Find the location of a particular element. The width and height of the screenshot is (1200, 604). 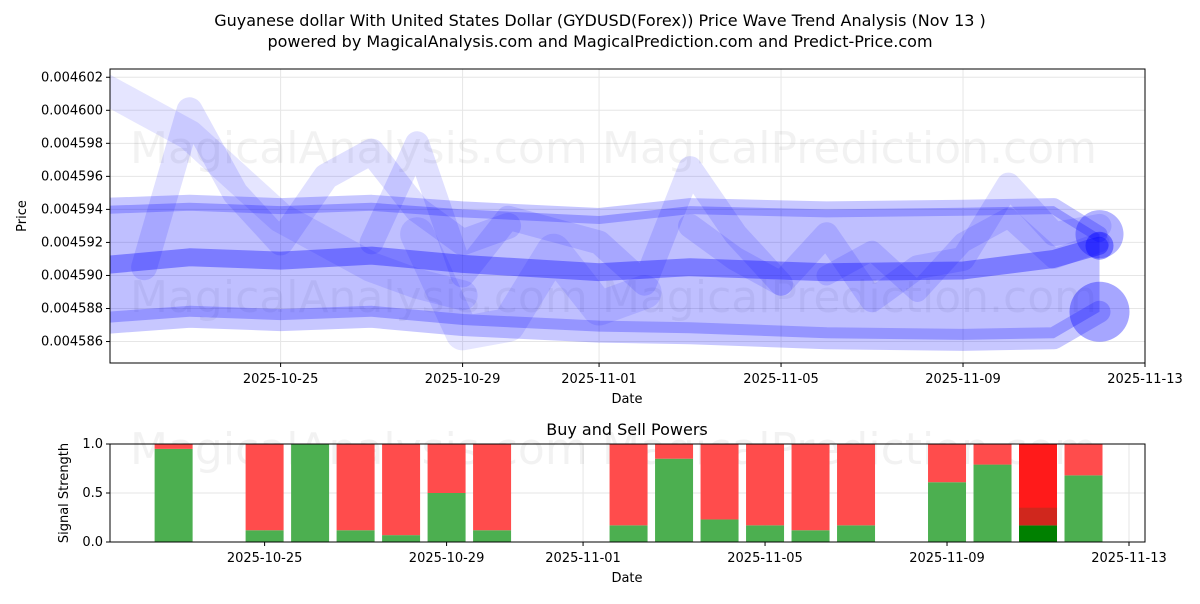

signal-x-tick-label: 2025-11-05 is located at coordinates (765, 558).